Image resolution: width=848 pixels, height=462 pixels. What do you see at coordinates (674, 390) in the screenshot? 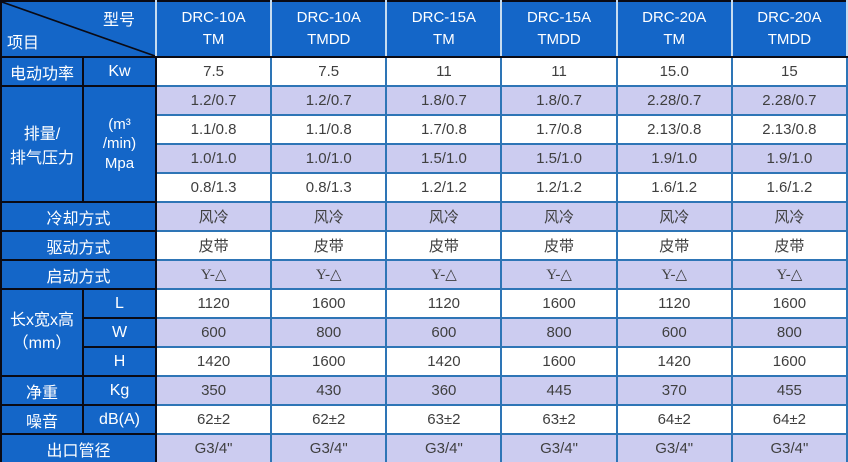
I see `spec-cell: 370` at bounding box center [674, 390].